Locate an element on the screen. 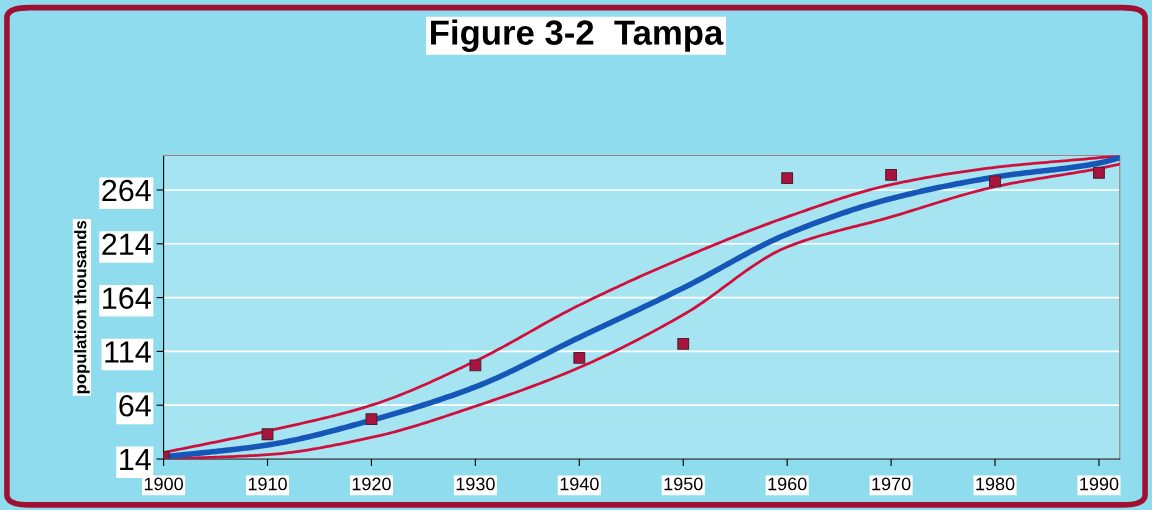 The image size is (1152, 510). y-tick-label: 64 is located at coordinates (135, 405).